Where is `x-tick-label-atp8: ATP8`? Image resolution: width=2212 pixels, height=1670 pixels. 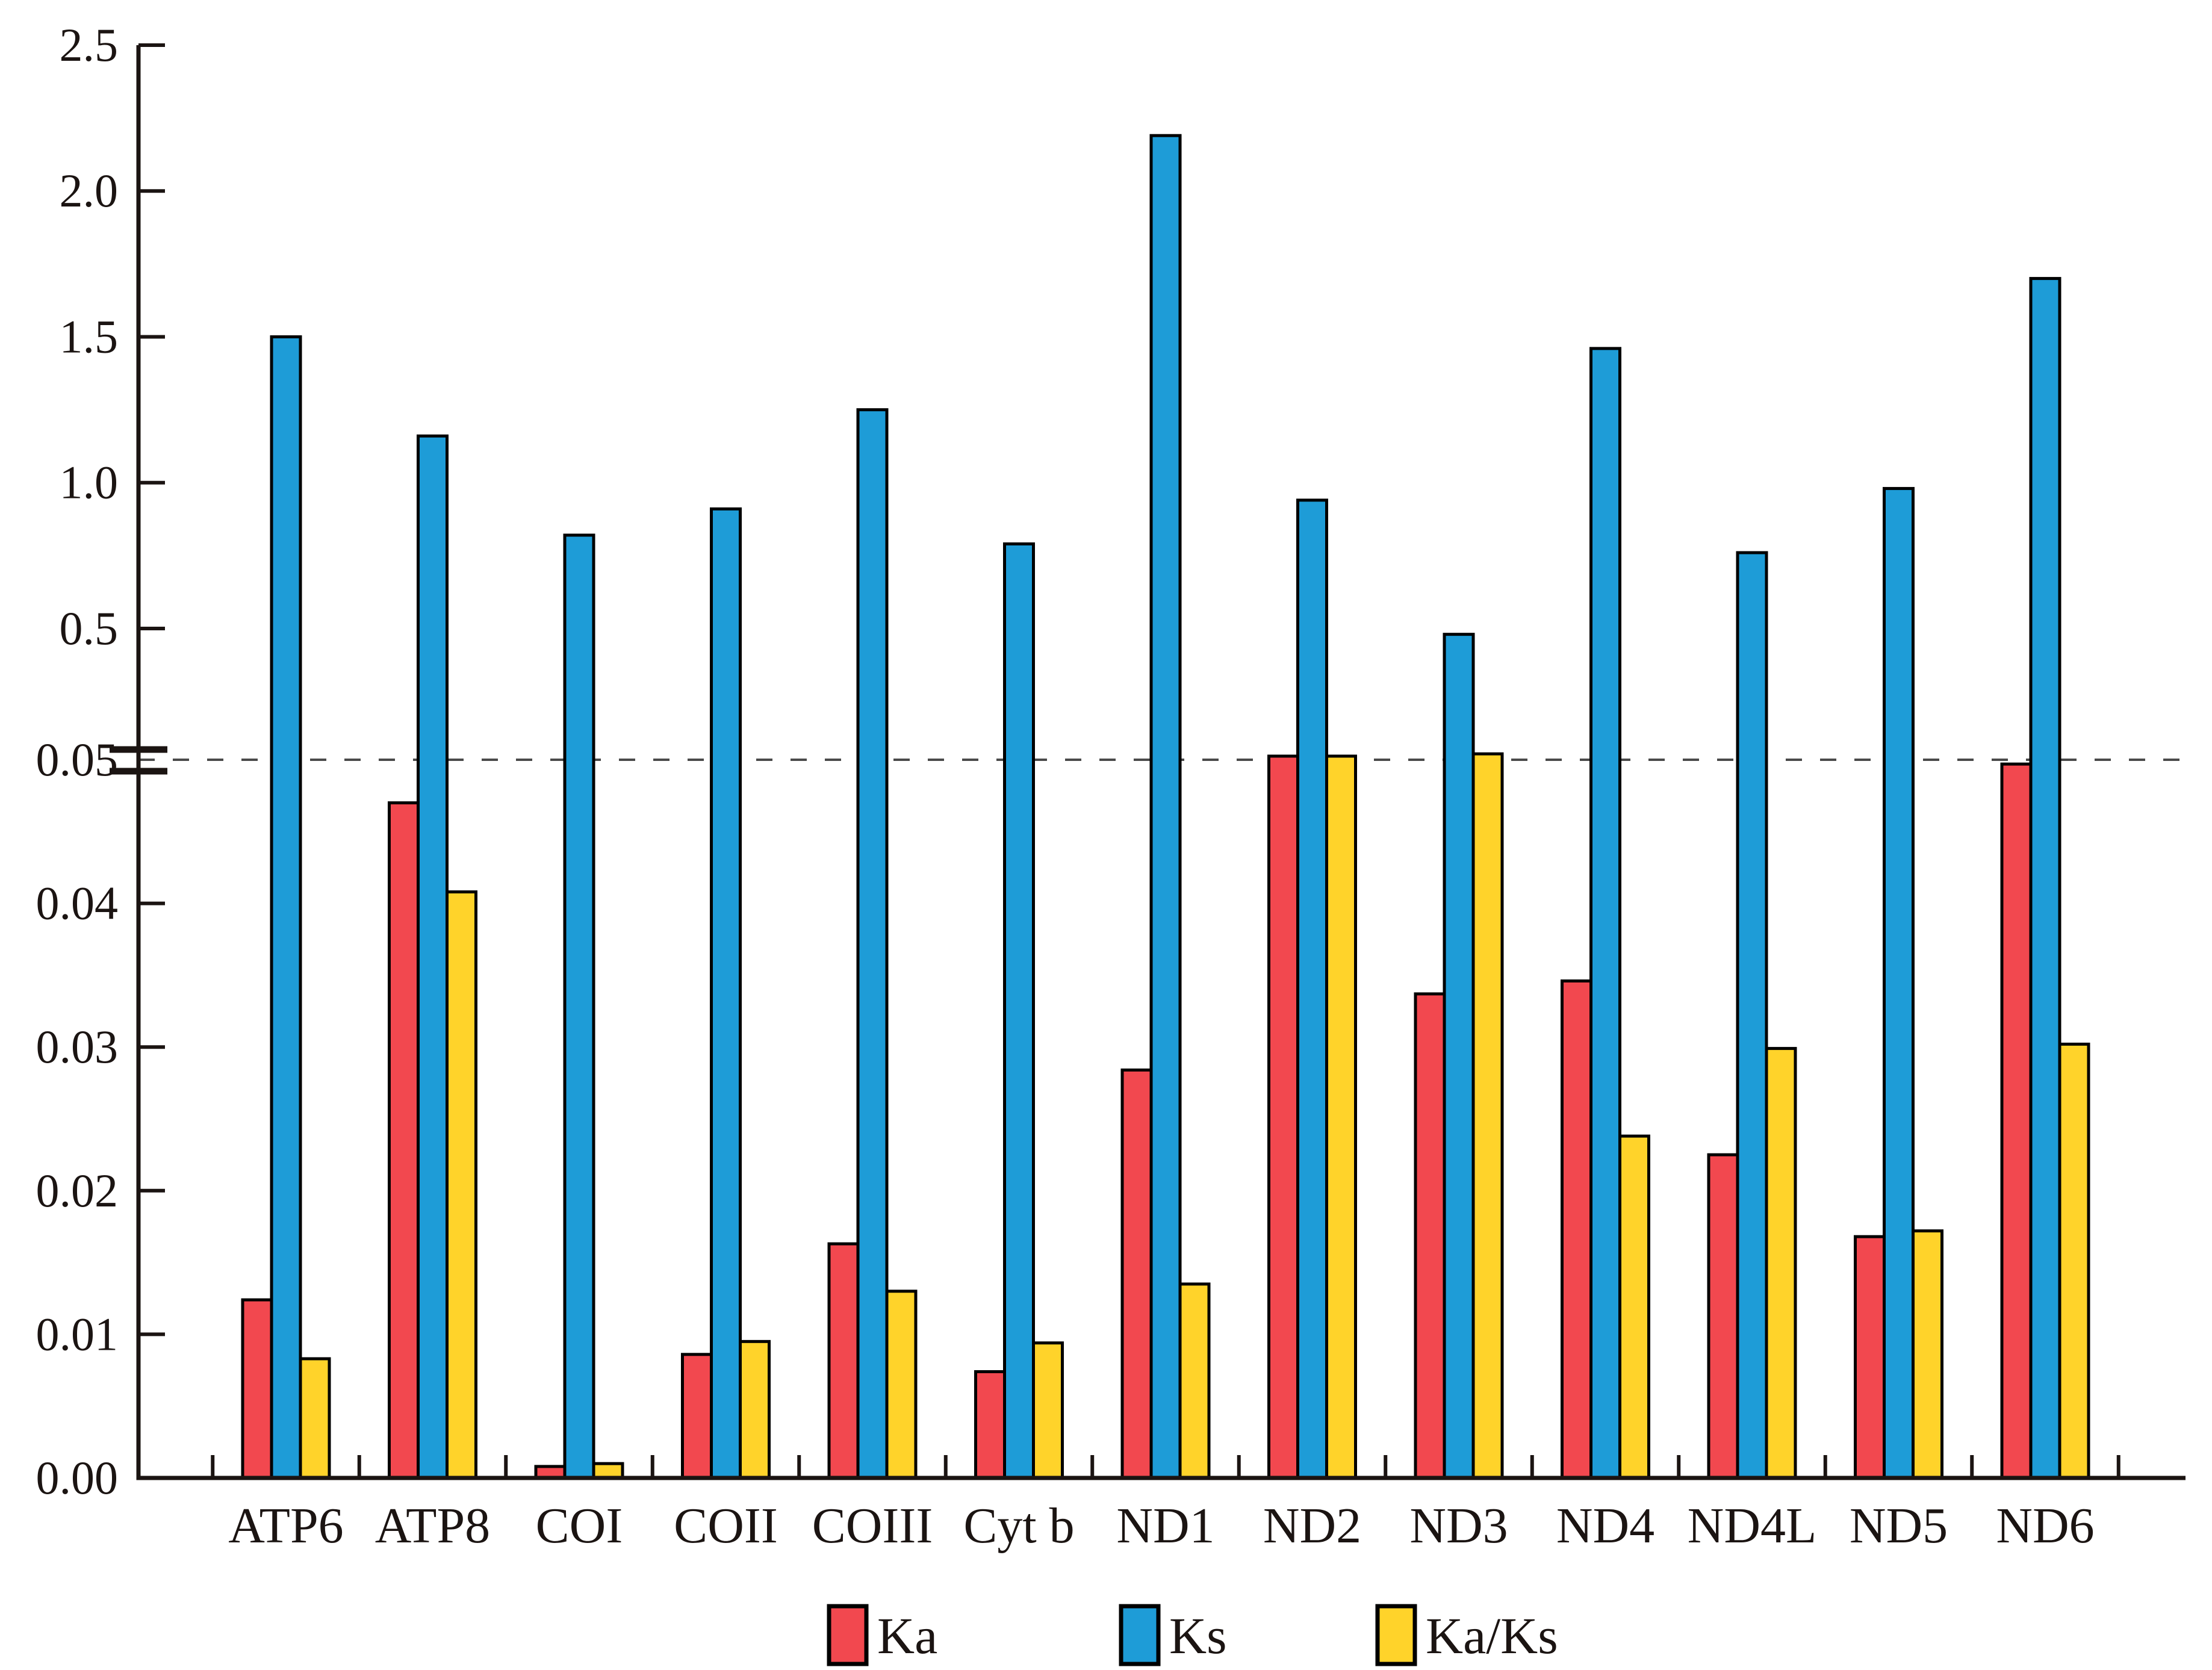 x-tick-label-atp8: ATP8 is located at coordinates (432, 1526).